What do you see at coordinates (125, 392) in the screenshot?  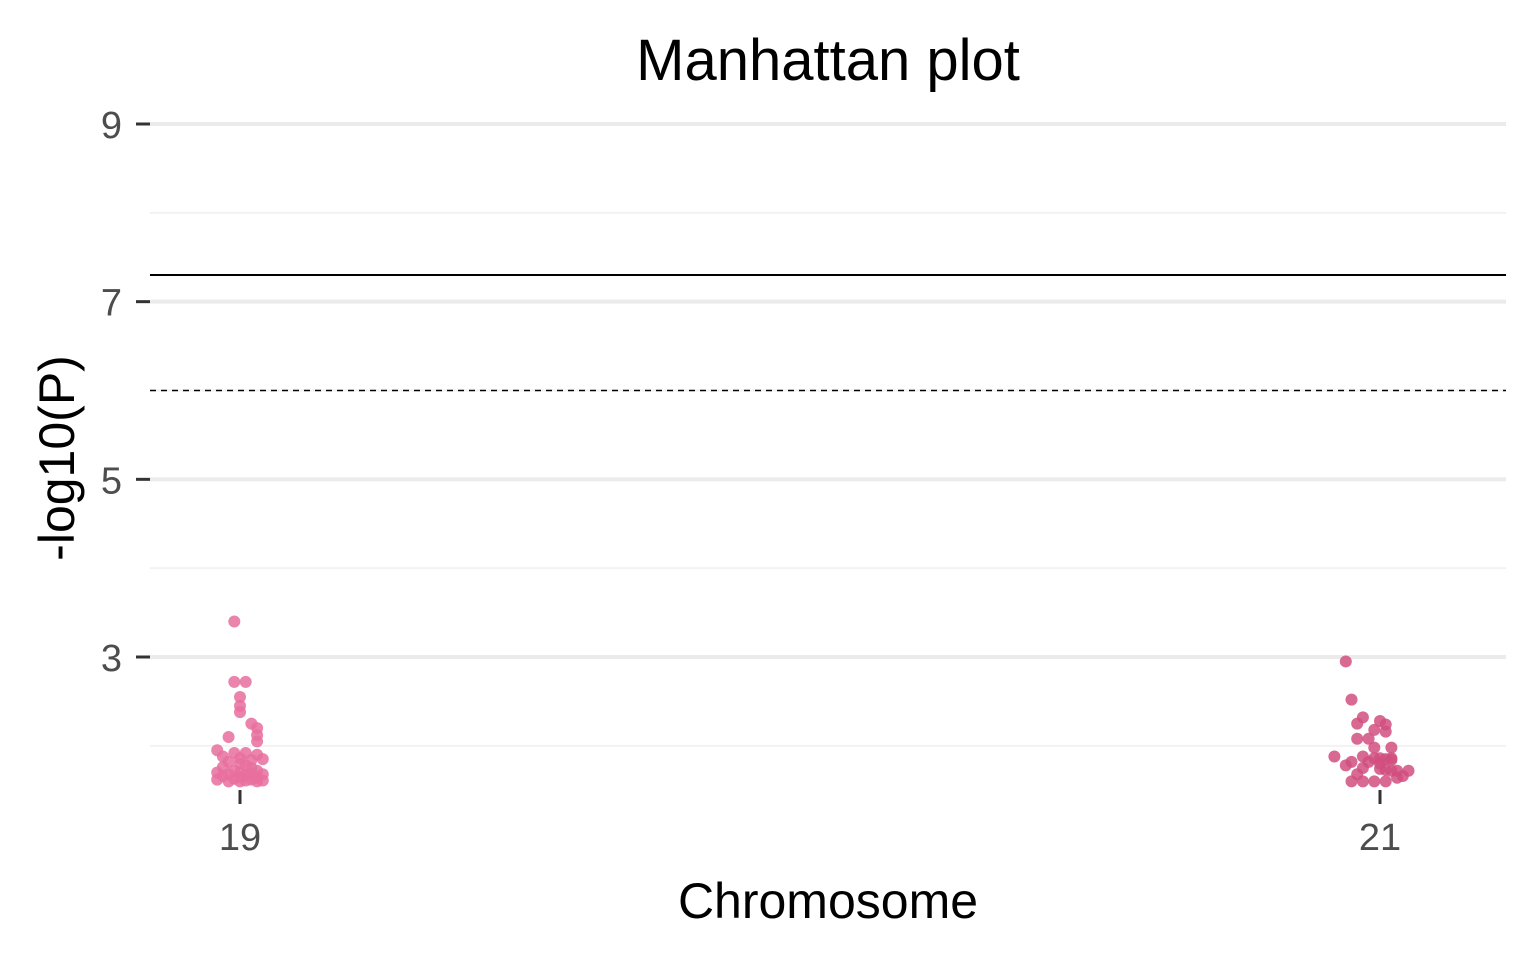 I see `y-axis: 3 5 7 9` at bounding box center [125, 392].